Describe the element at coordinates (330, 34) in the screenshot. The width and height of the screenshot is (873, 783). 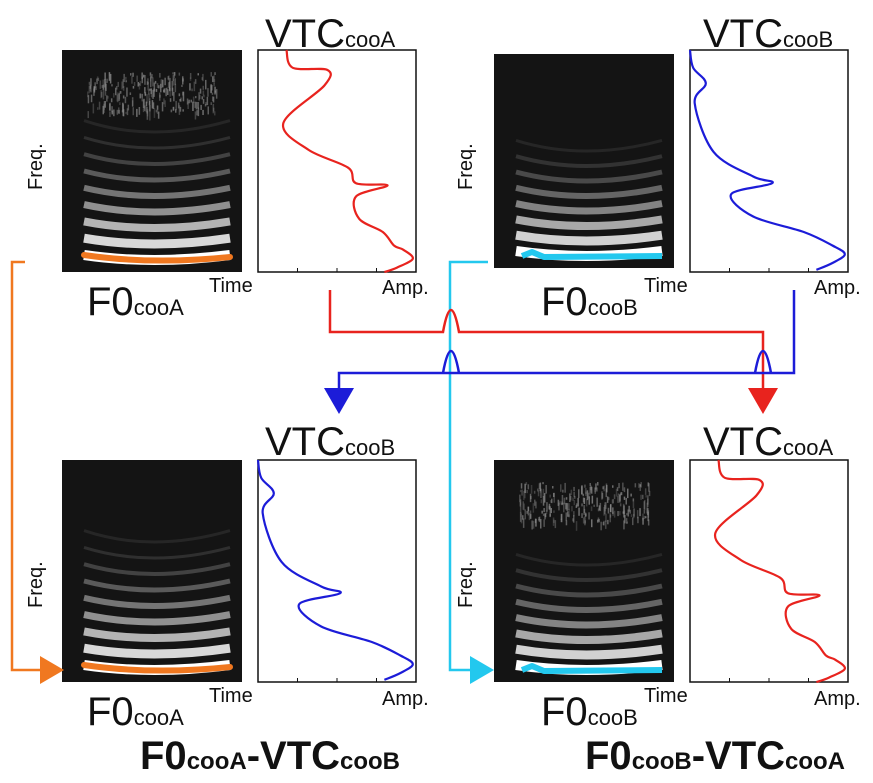
I see `vtc-label-top-left: VTCcooA` at that location.